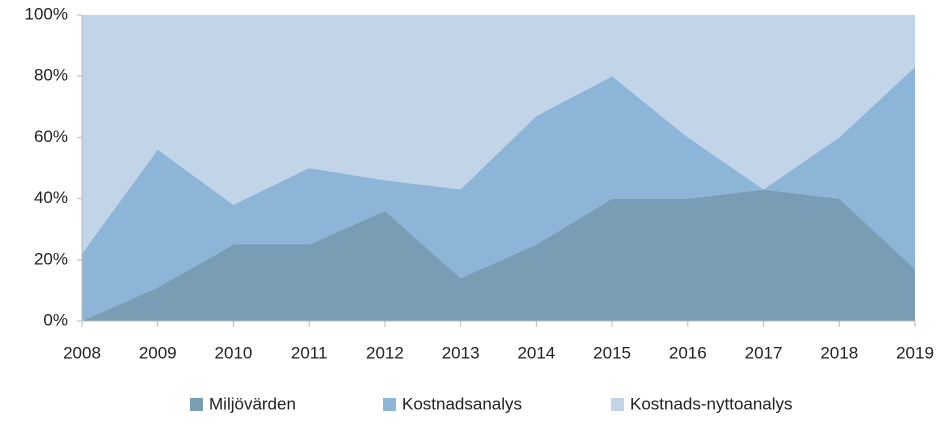 The image size is (940, 442). I want to click on x-tick-label: 2017, so click(764, 352).